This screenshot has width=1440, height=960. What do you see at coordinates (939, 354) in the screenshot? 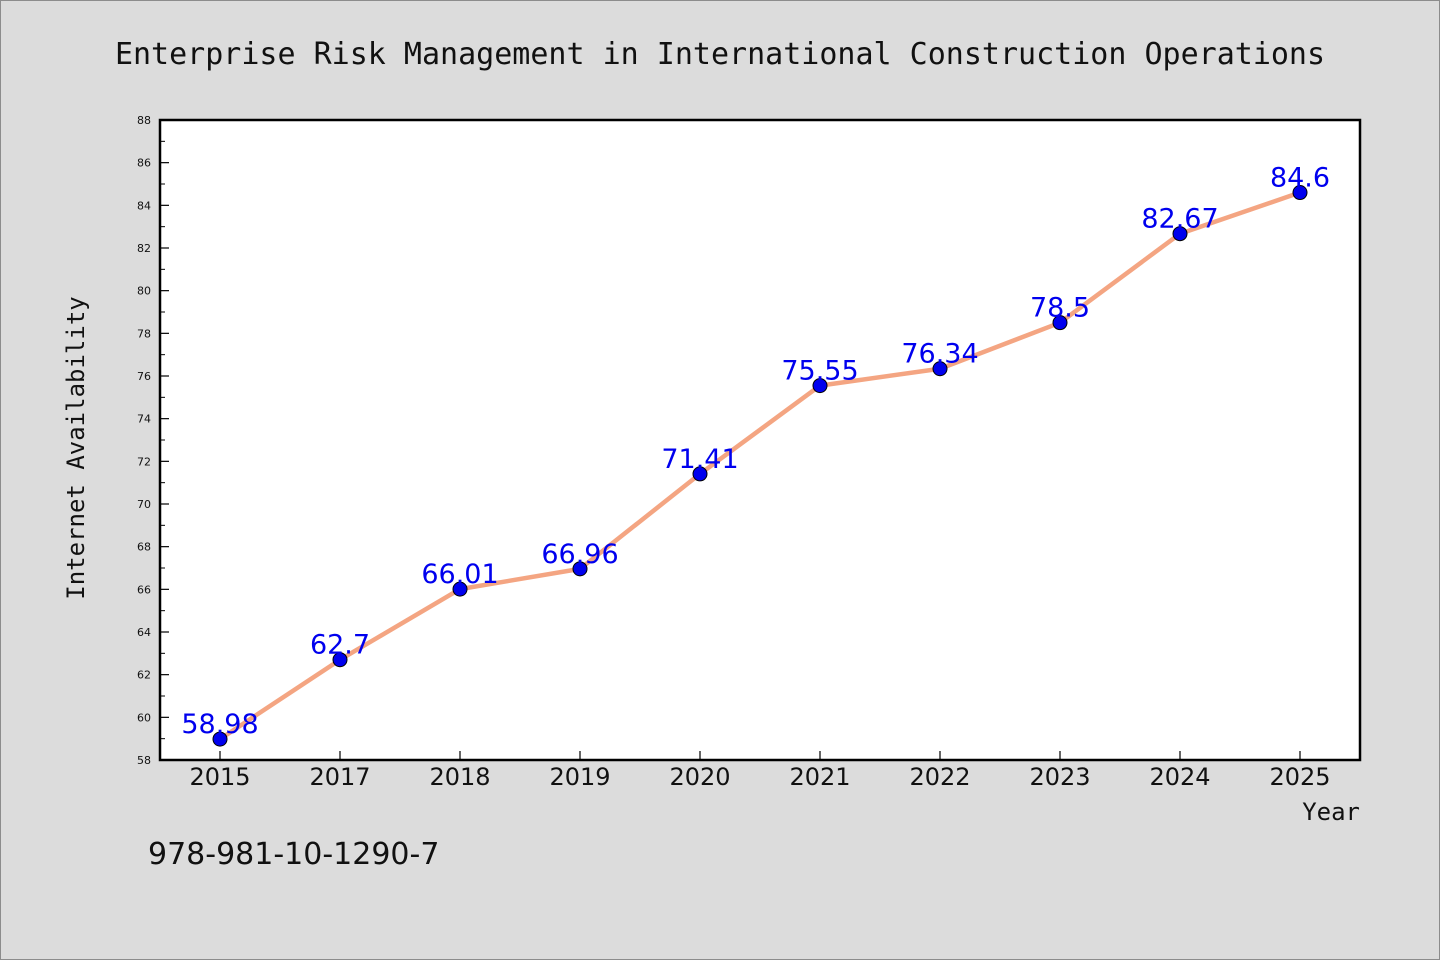
I see `data-label: 76.34` at bounding box center [939, 354].